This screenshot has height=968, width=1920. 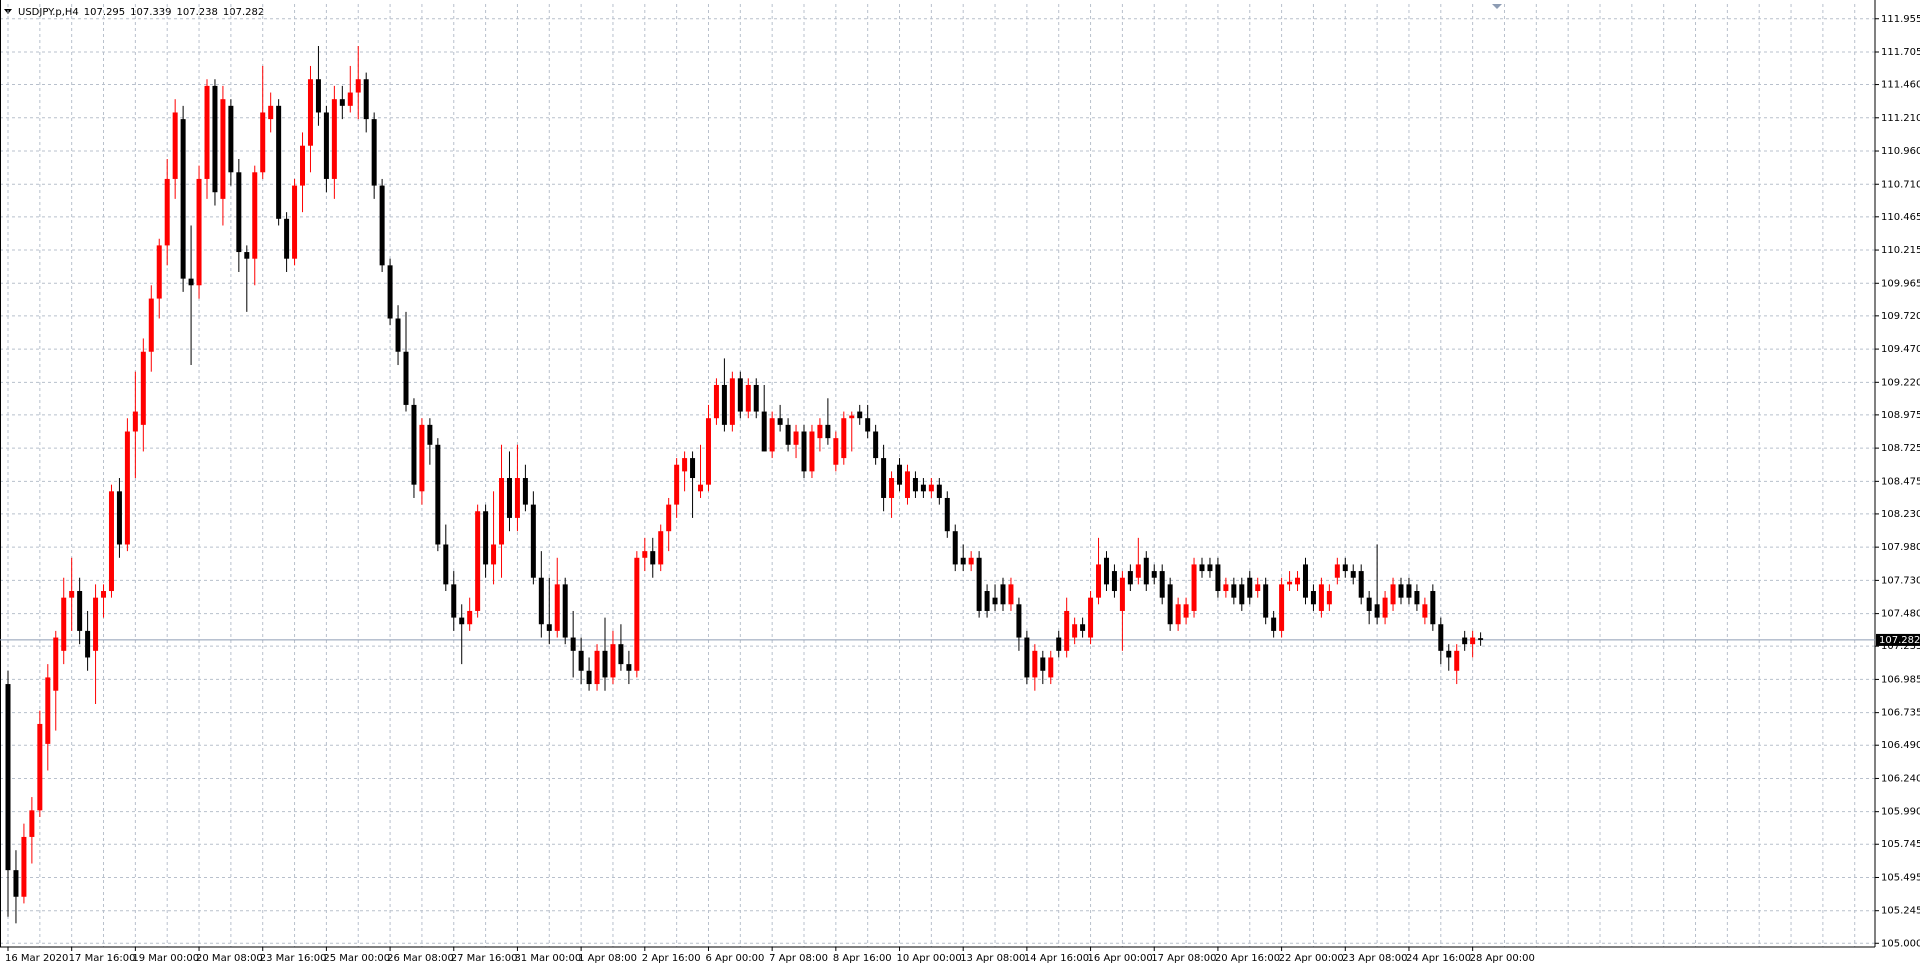 What do you see at coordinates (1502, 958) in the screenshot?
I see `x-tick-label: 28 Apr 00:00` at bounding box center [1502, 958].